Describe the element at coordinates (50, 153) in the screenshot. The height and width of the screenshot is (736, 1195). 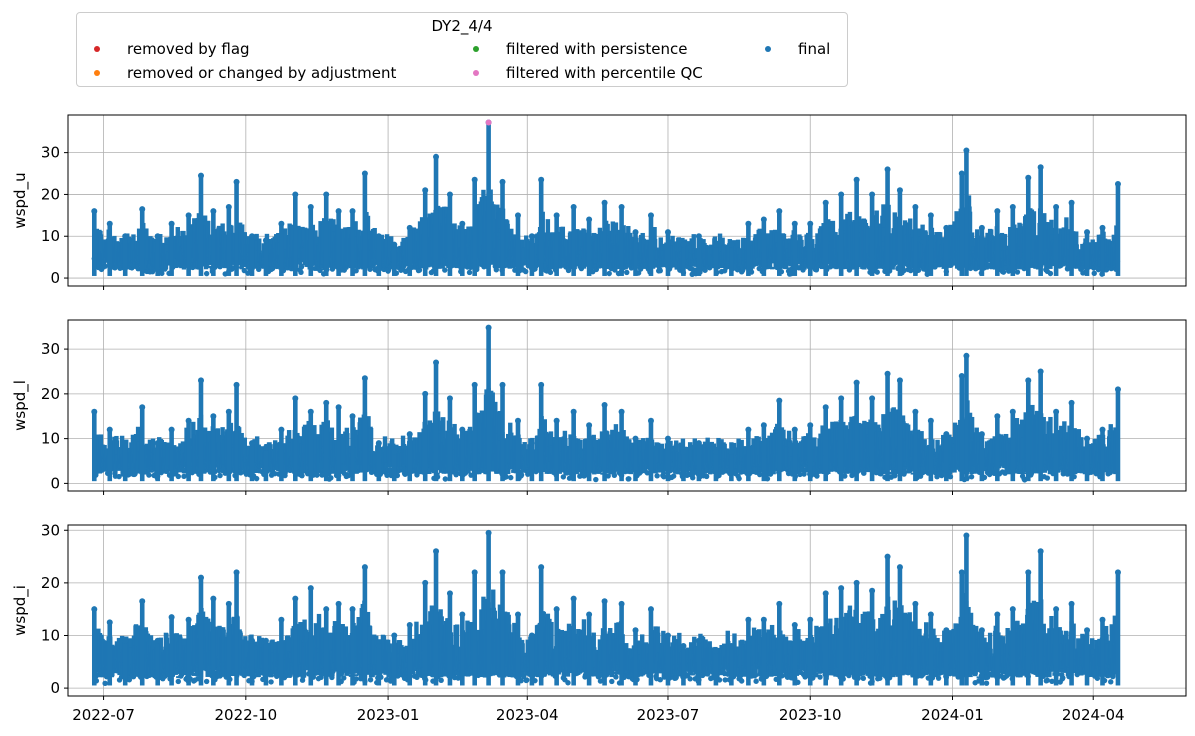
I see `y-tick-label: 30` at that location.